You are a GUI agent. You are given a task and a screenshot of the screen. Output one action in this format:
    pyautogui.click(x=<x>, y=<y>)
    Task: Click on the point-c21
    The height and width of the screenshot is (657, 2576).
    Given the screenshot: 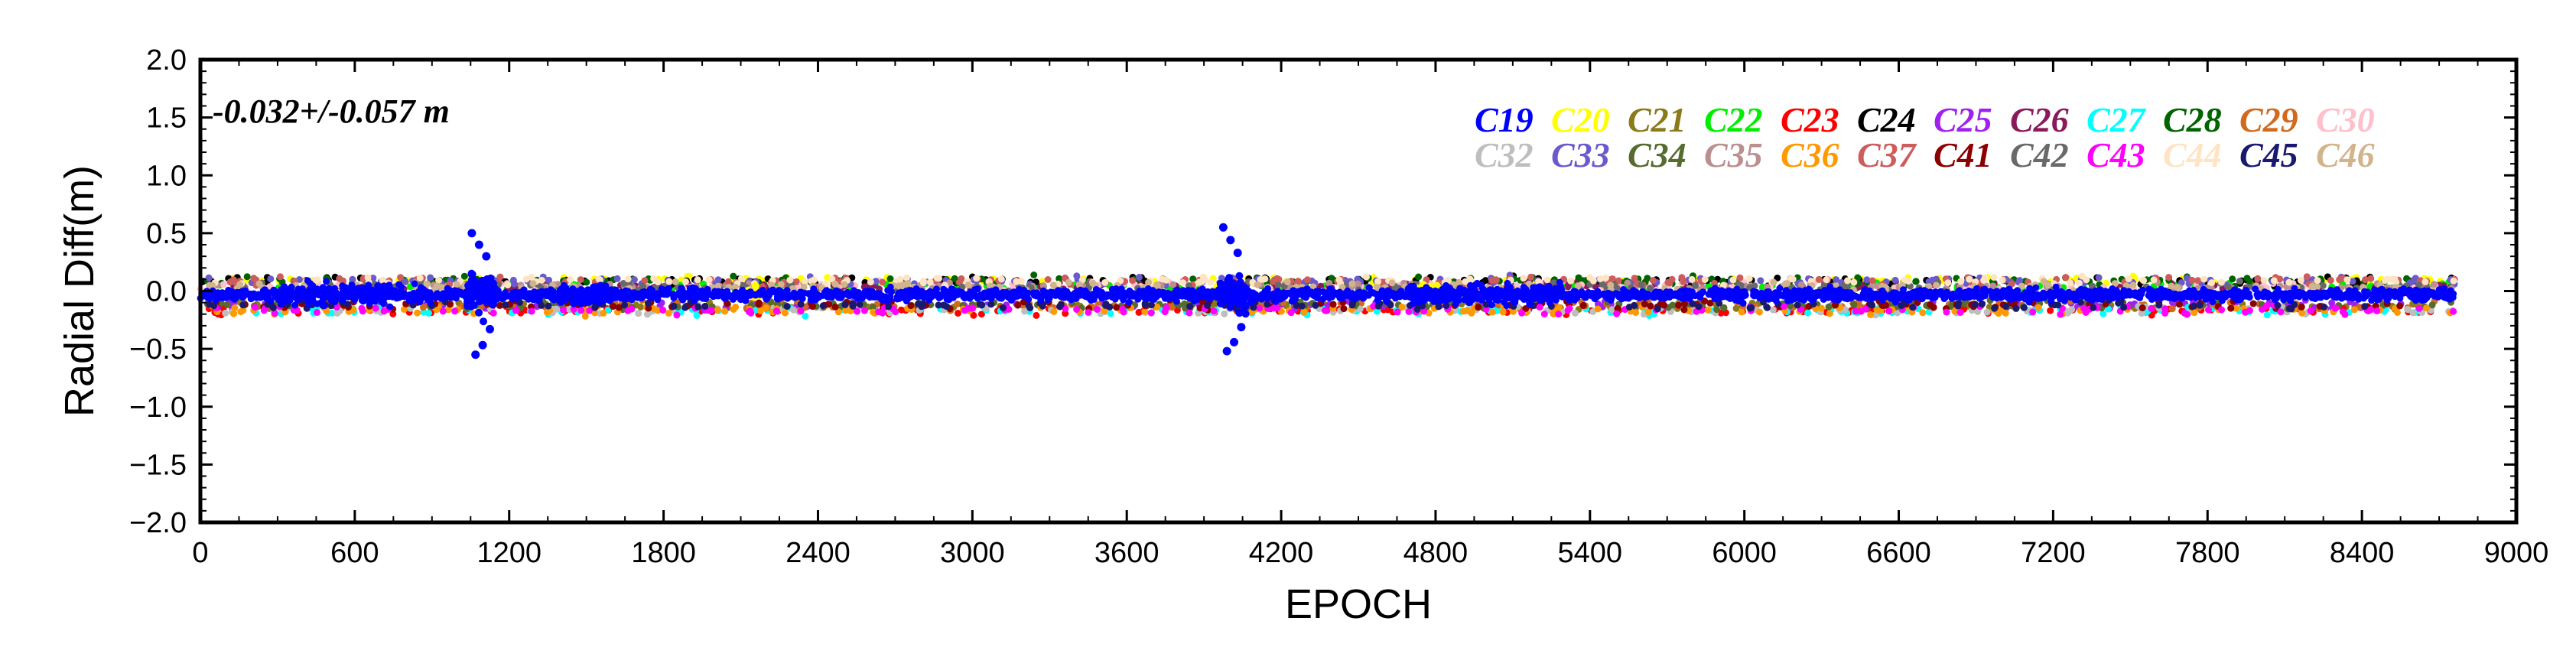 What is the action you would take?
    pyautogui.click(x=641, y=307)
    